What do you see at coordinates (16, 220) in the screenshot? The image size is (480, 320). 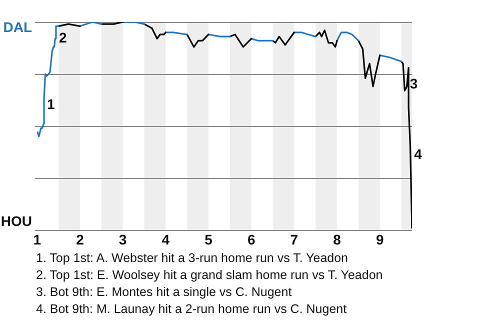 I see `text: HOU` at bounding box center [16, 220].